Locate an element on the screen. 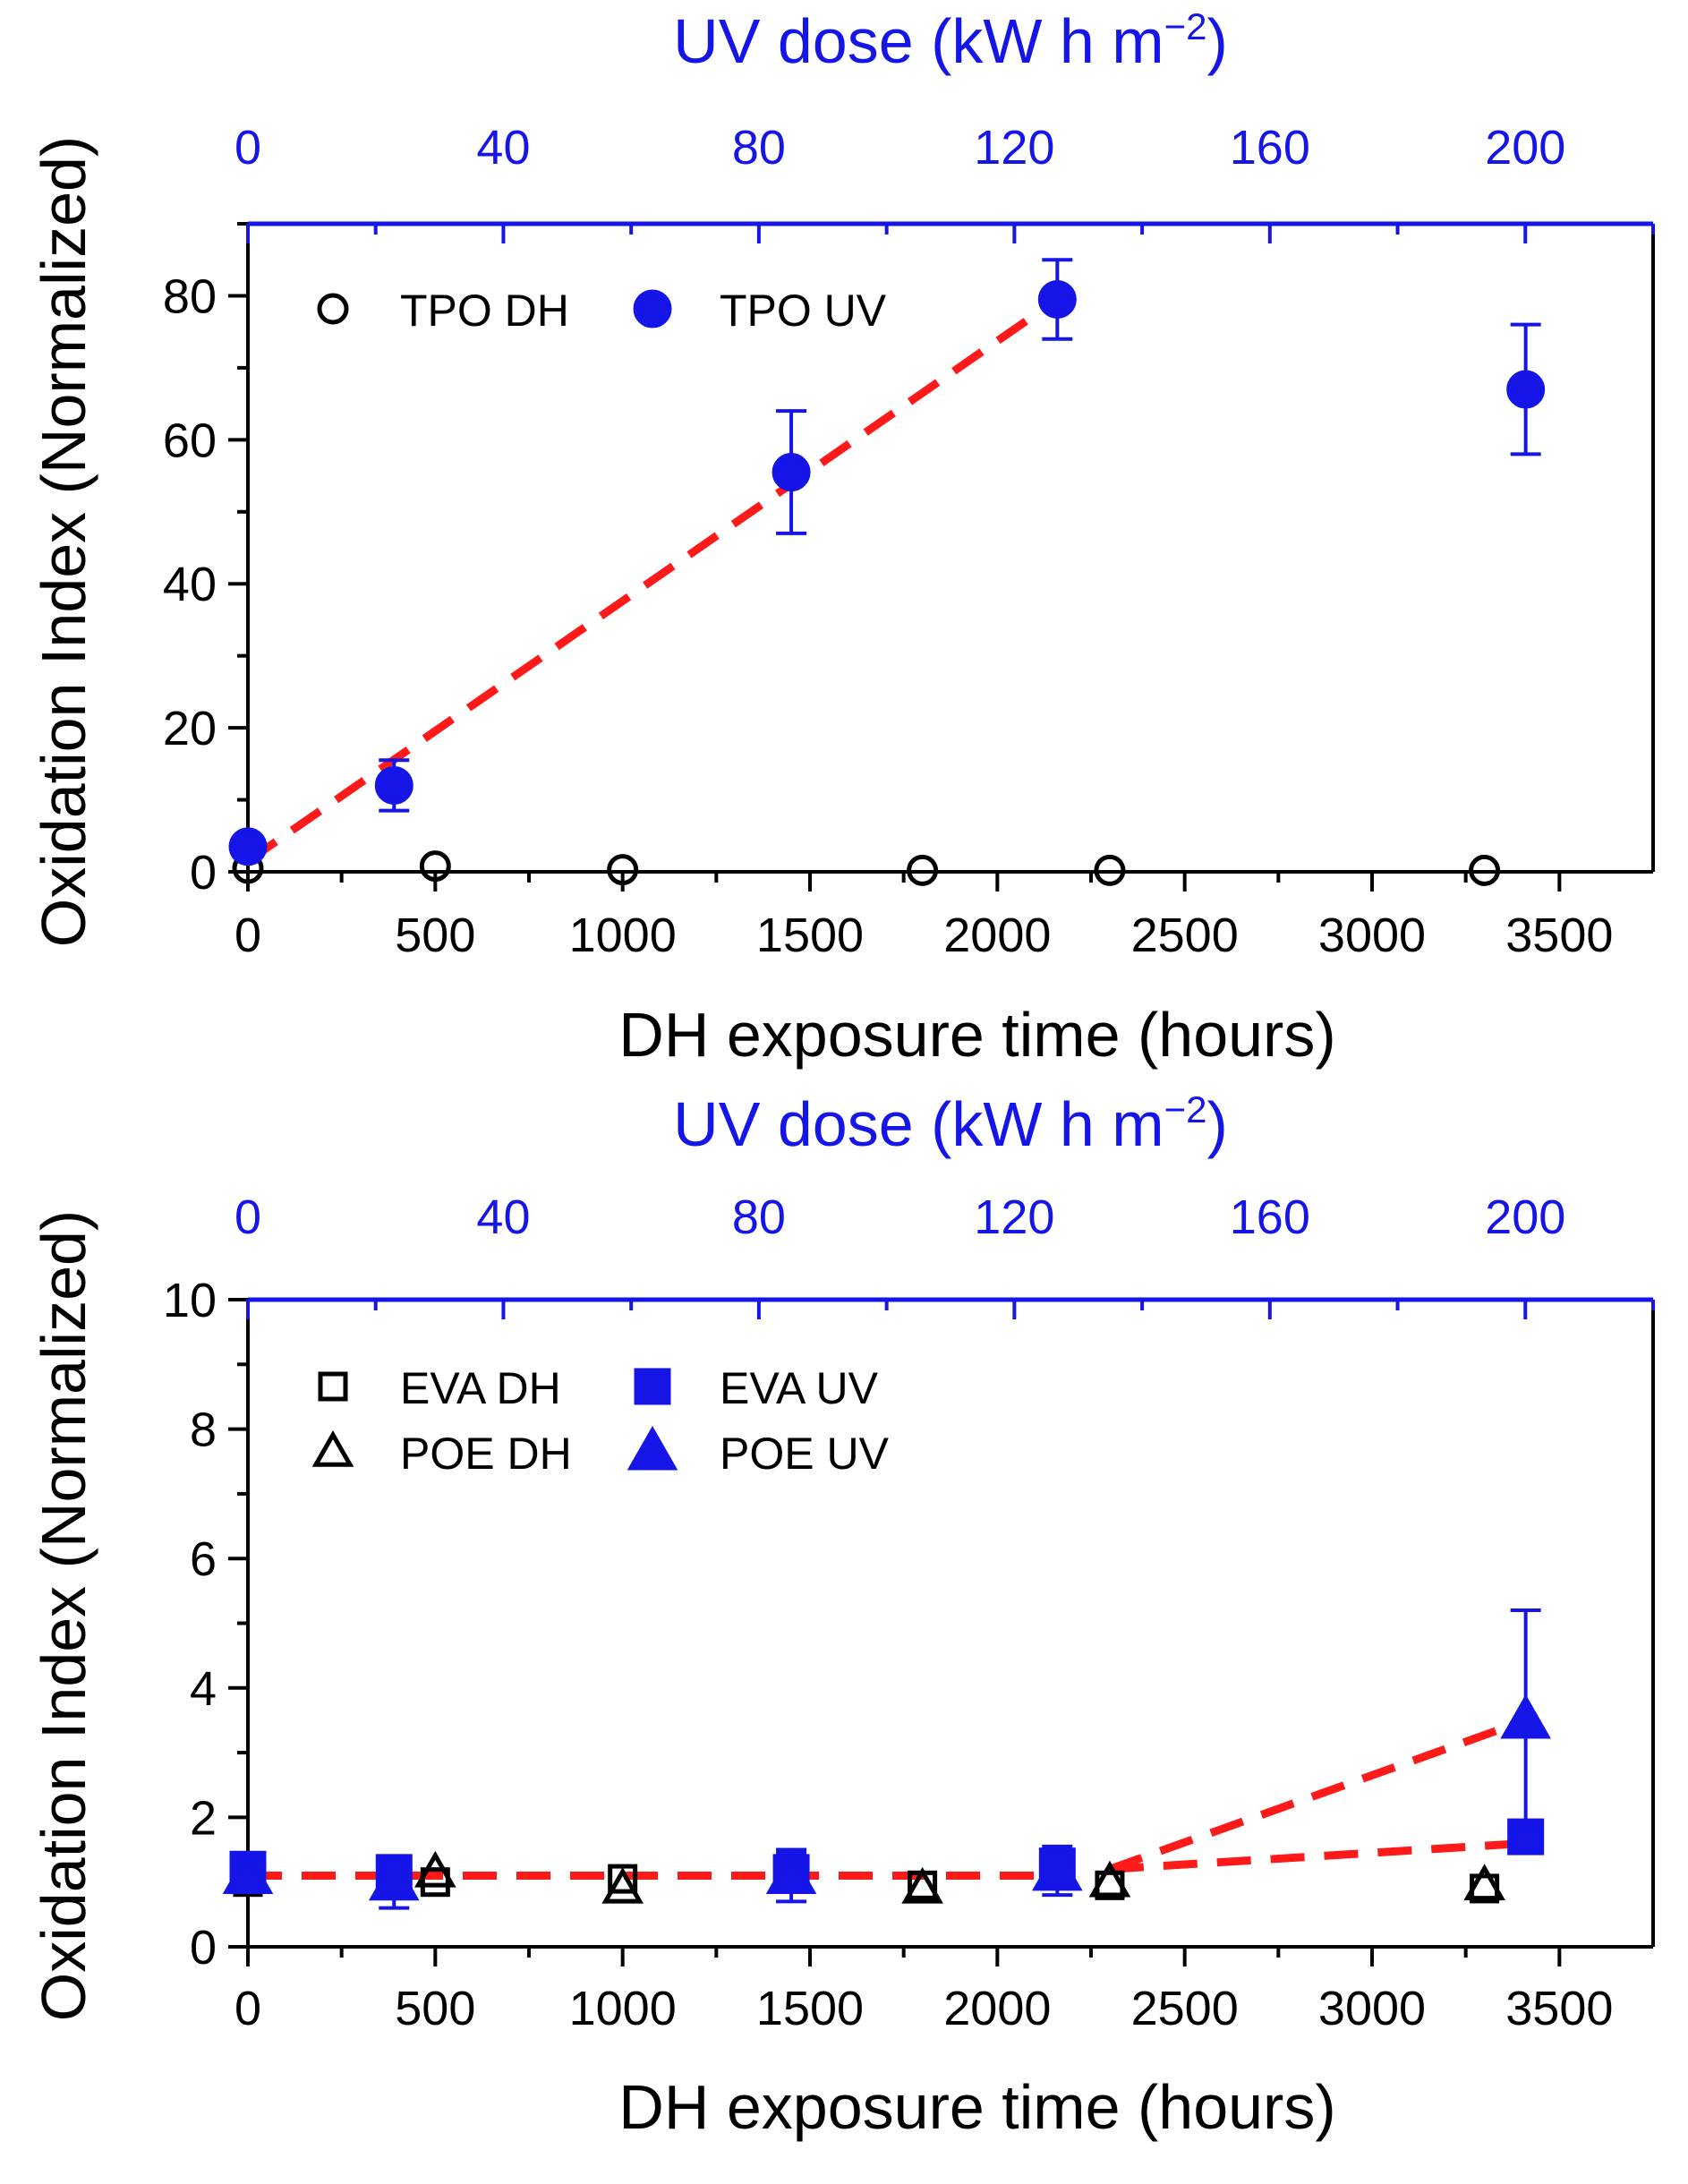  y-tick-label: 60 is located at coordinates (190, 440).